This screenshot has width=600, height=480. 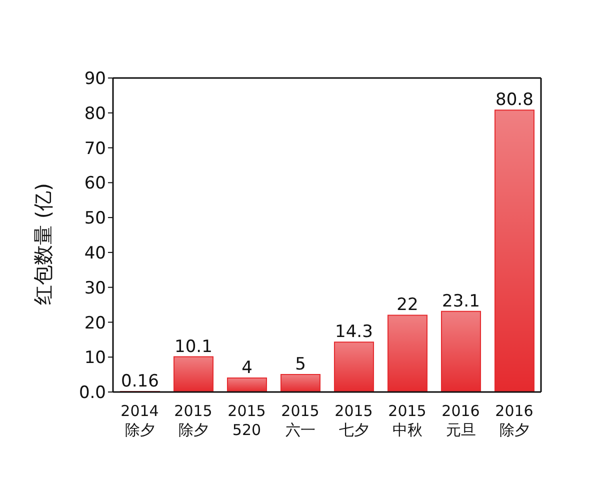 What do you see at coordinates (353, 420) in the screenshot?
I see `x-tick-label: 2015 七夕` at bounding box center [353, 420].